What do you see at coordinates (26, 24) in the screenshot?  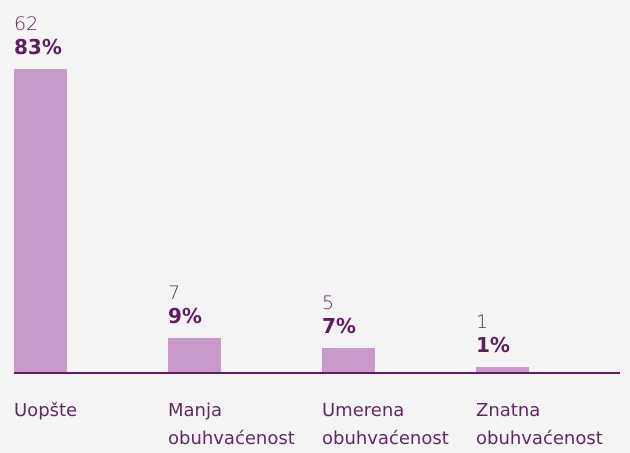 I see `count-label: 62` at bounding box center [26, 24].